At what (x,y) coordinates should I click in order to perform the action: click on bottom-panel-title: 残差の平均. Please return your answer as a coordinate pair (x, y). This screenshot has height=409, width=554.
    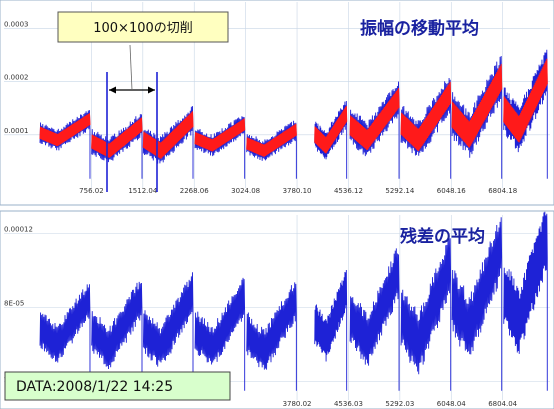
    Looking at the image, I should click on (442, 236).